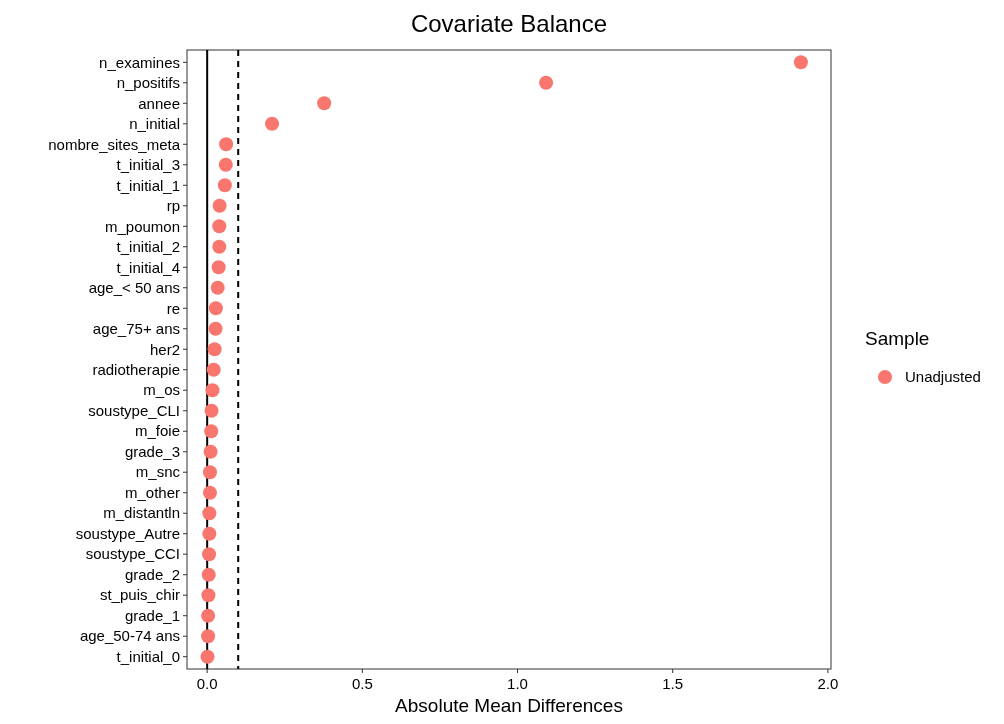  I want to click on y-tick-label: annee, so click(159, 103).